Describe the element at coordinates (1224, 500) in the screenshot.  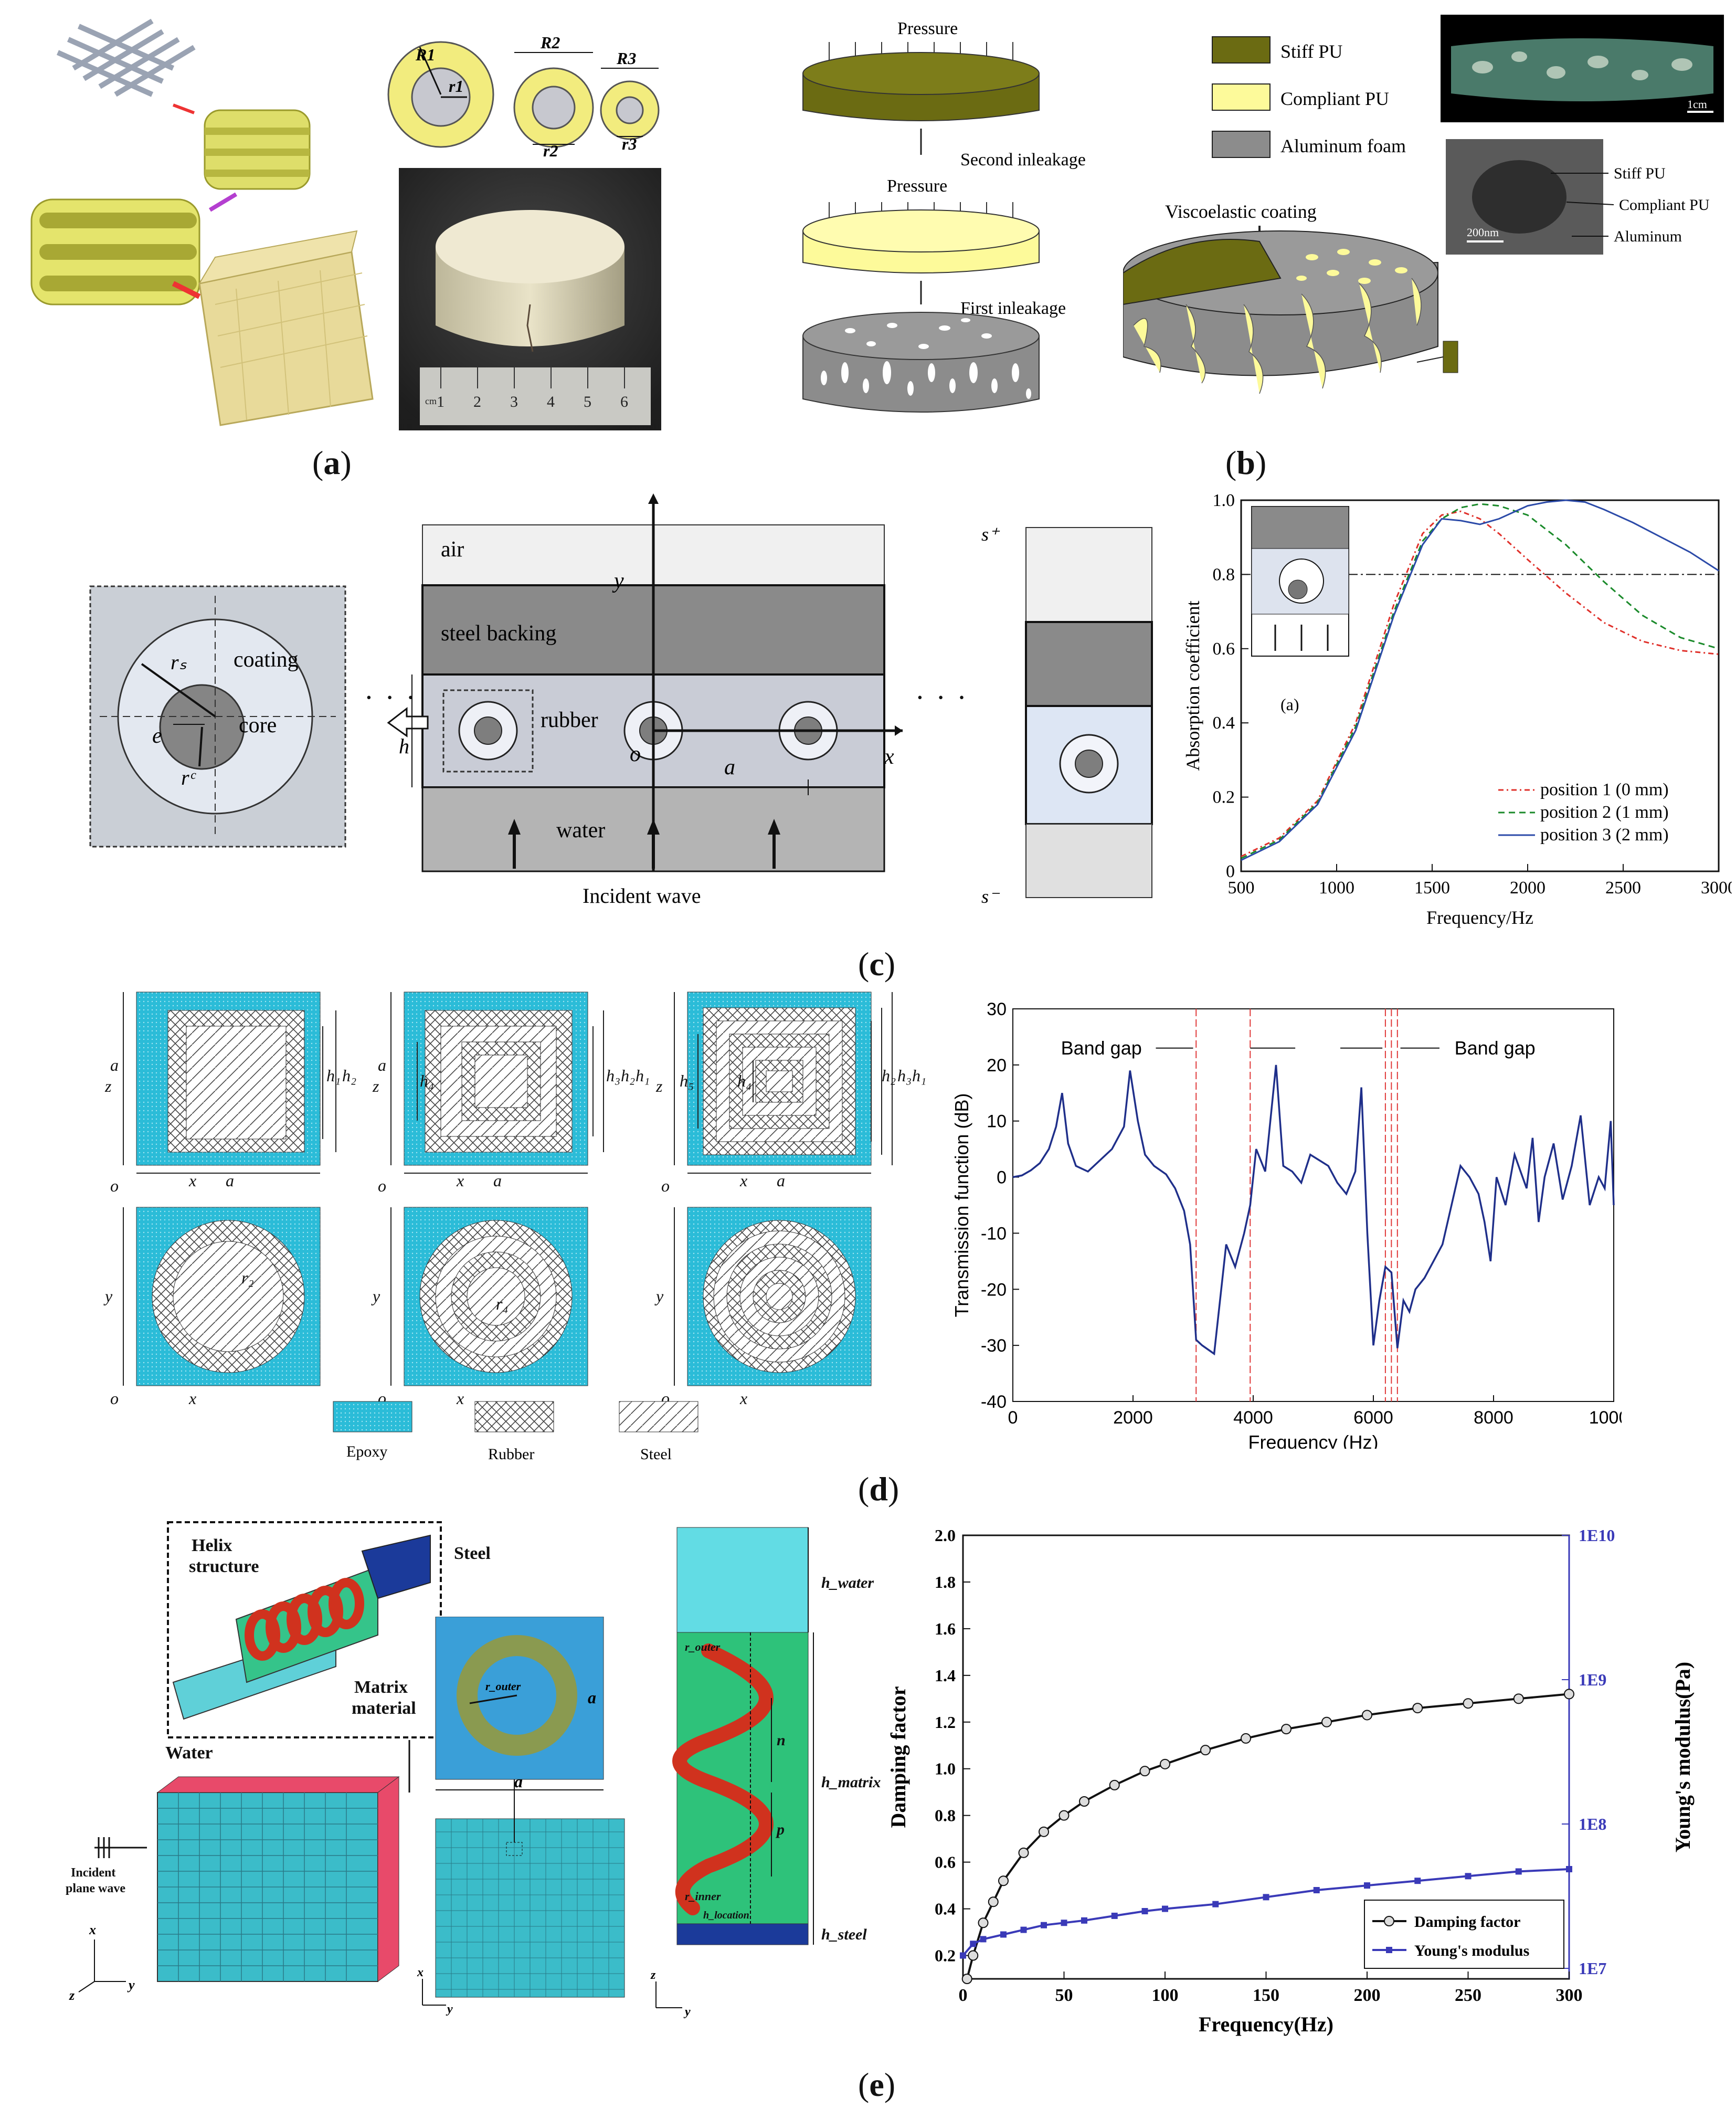
I see `y-tick-label: 1.0` at that location.